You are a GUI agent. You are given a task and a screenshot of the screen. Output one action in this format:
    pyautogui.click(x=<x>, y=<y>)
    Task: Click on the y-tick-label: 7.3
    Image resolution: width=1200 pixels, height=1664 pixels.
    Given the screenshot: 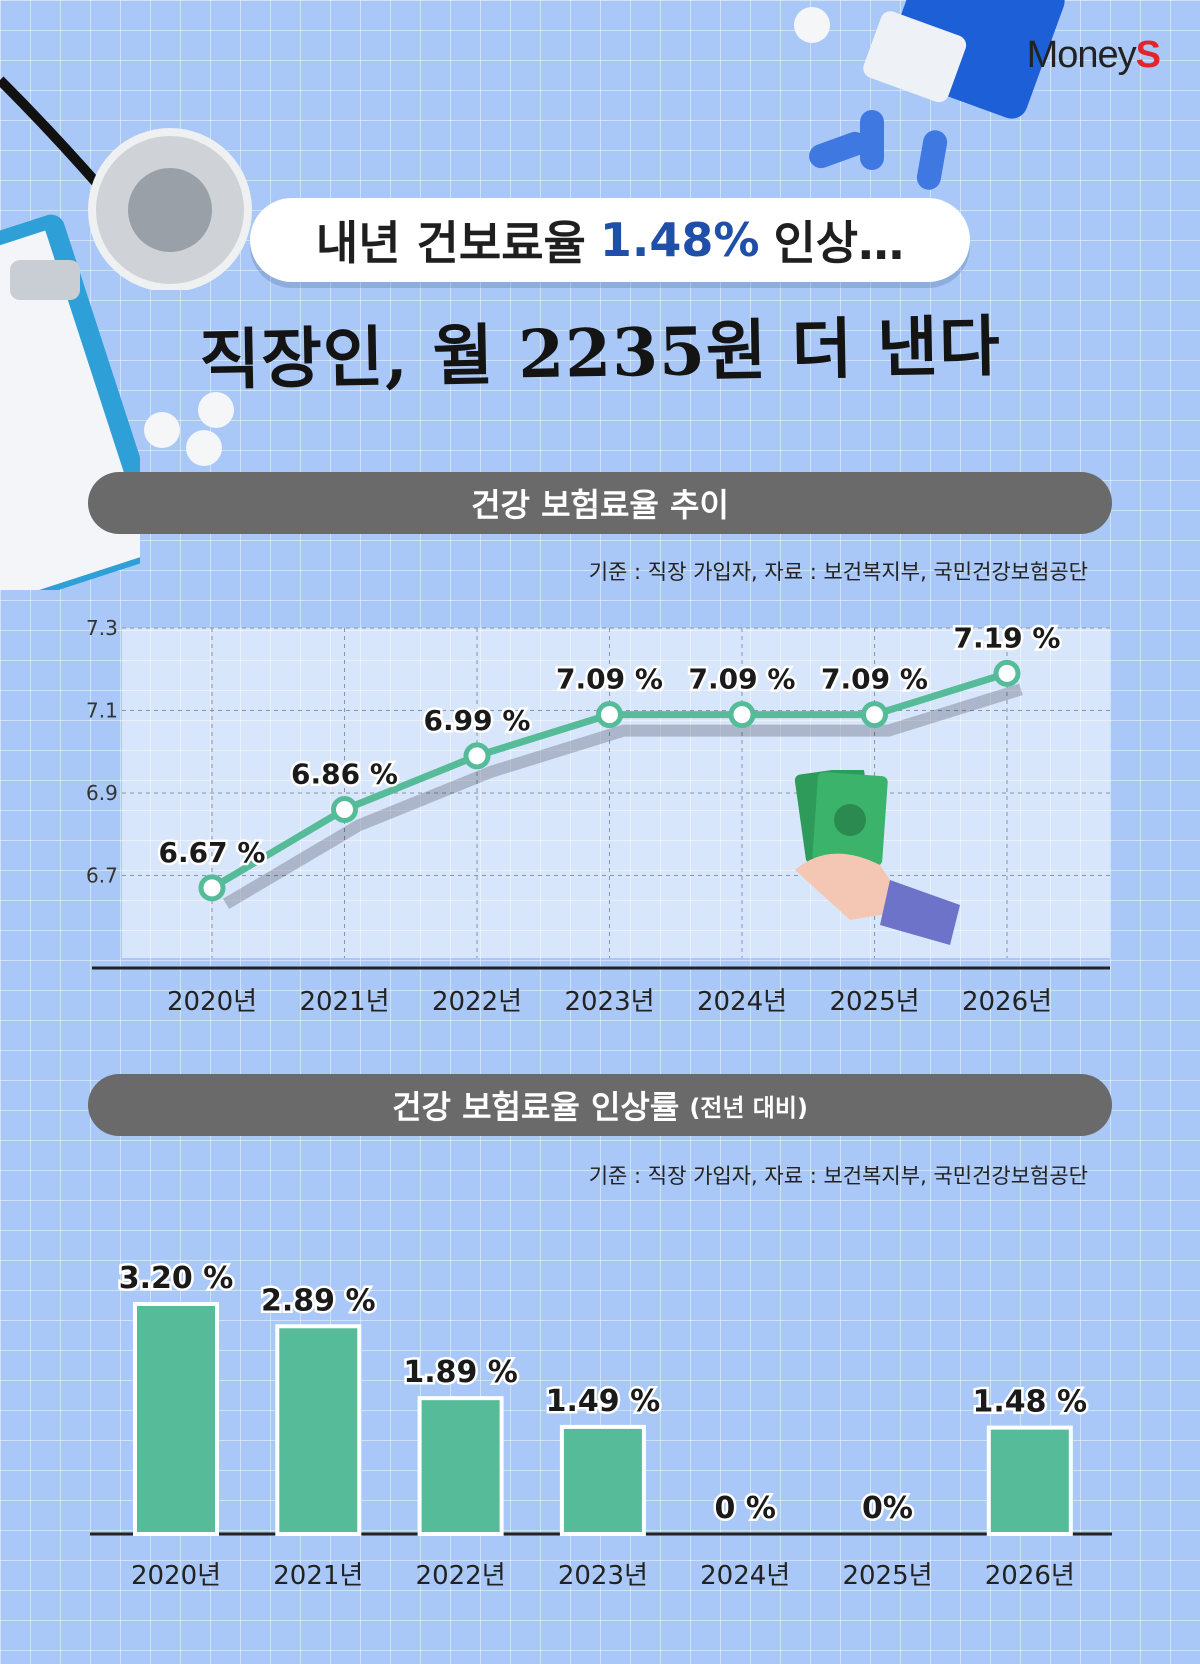 What is the action you would take?
    pyautogui.click(x=102, y=628)
    